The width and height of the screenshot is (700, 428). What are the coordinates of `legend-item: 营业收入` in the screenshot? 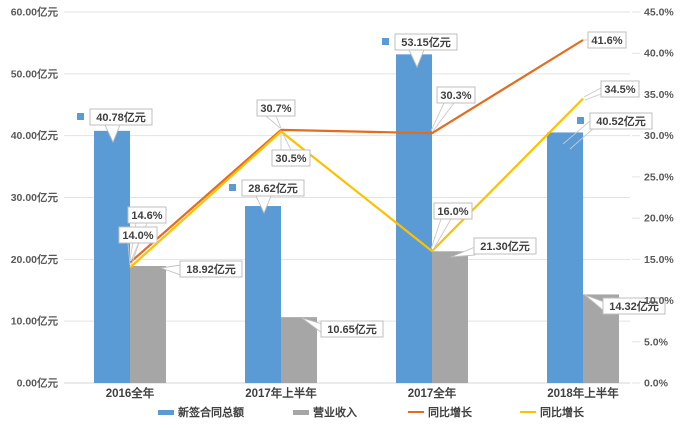 It's located at (325, 412).